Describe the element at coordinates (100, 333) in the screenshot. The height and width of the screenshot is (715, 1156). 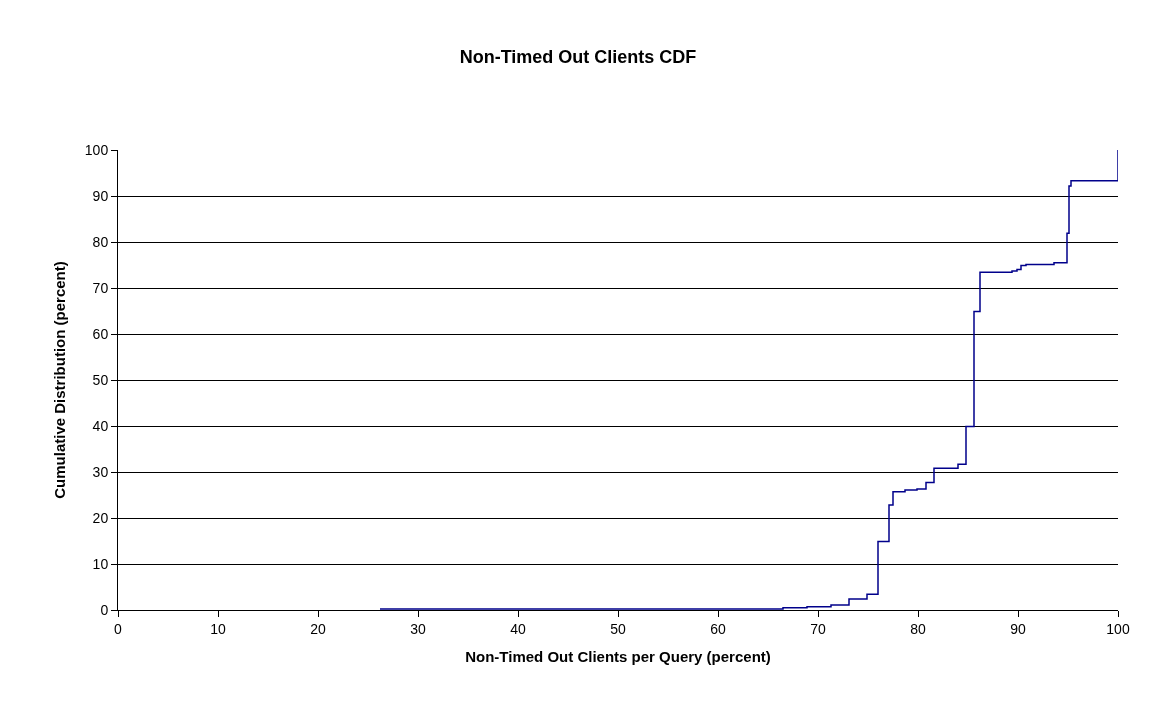
I see `y-tick-label: 60` at that location.